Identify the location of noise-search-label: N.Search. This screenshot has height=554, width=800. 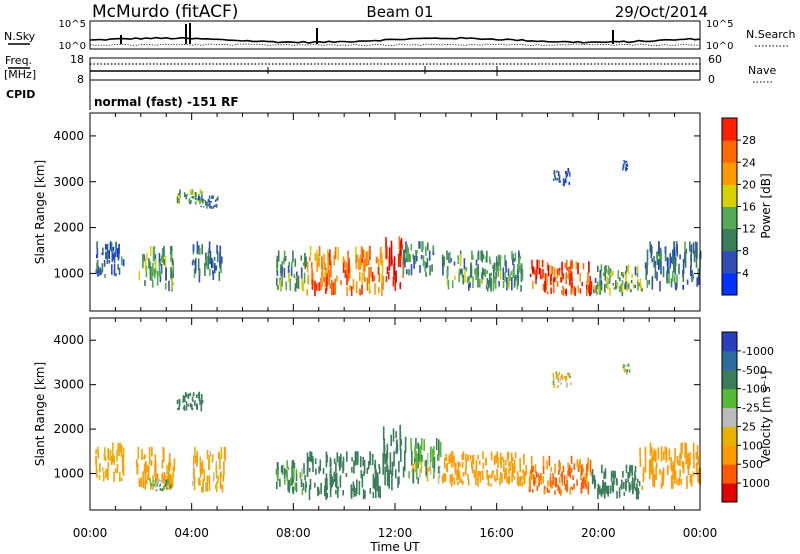
(771, 34).